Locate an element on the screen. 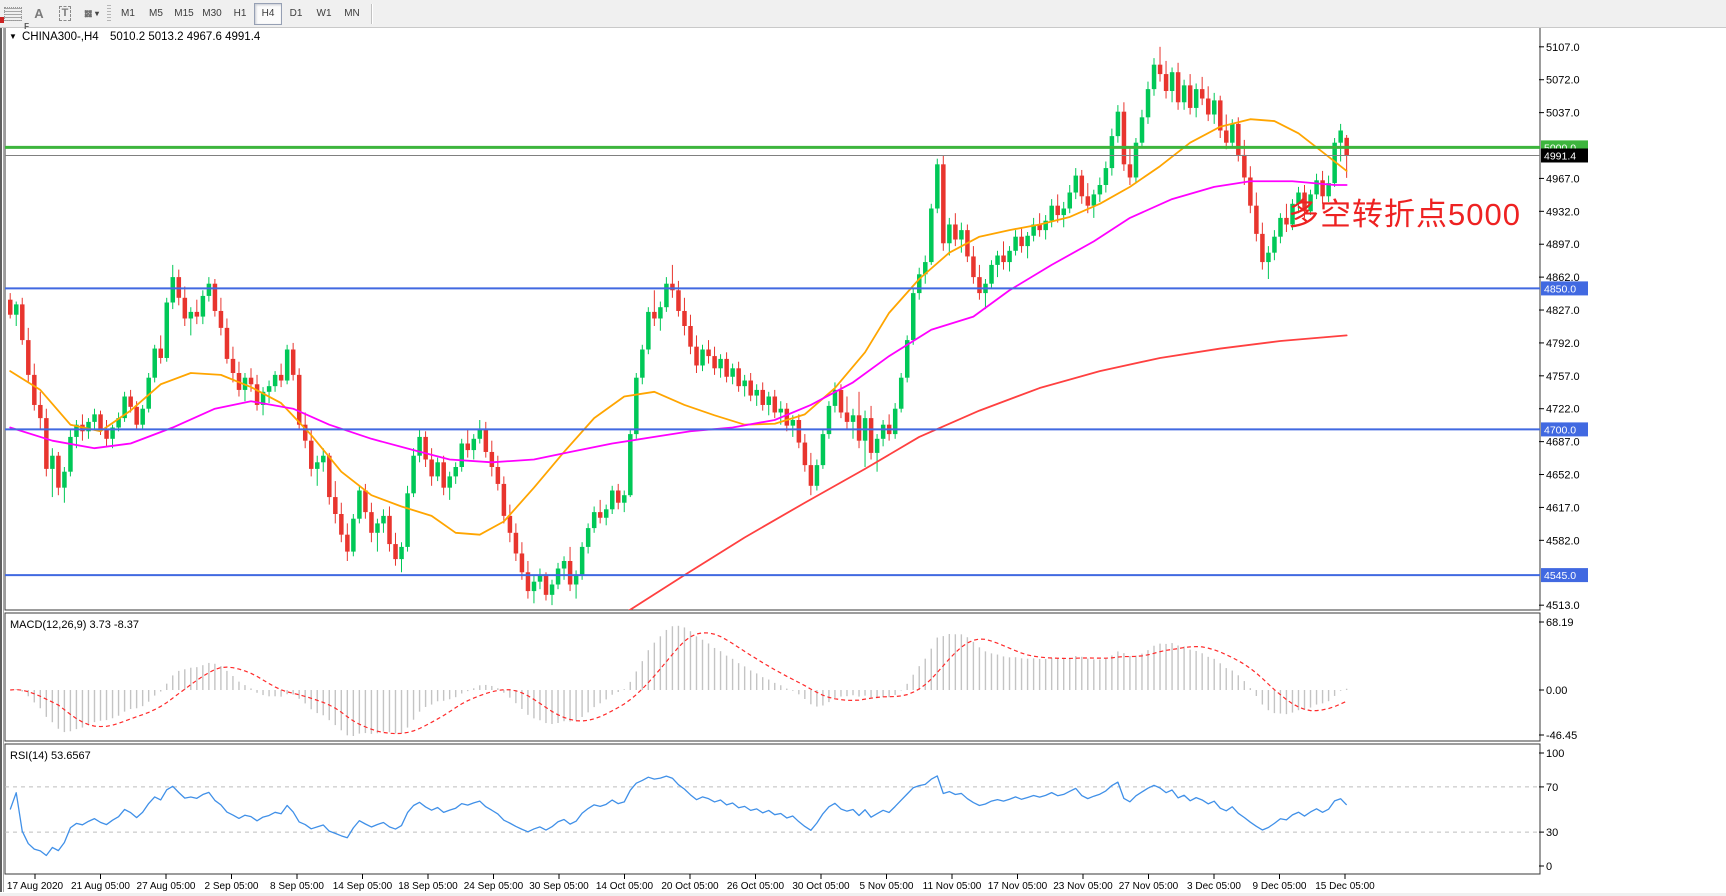 The image size is (1726, 896). macd-panel is located at coordinates (772, 677).